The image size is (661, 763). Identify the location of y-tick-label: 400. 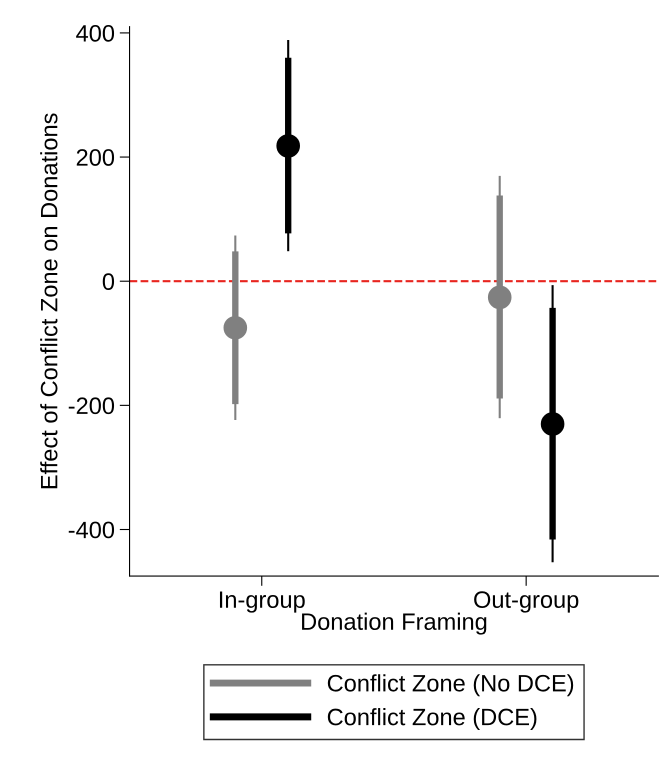
(95, 33).